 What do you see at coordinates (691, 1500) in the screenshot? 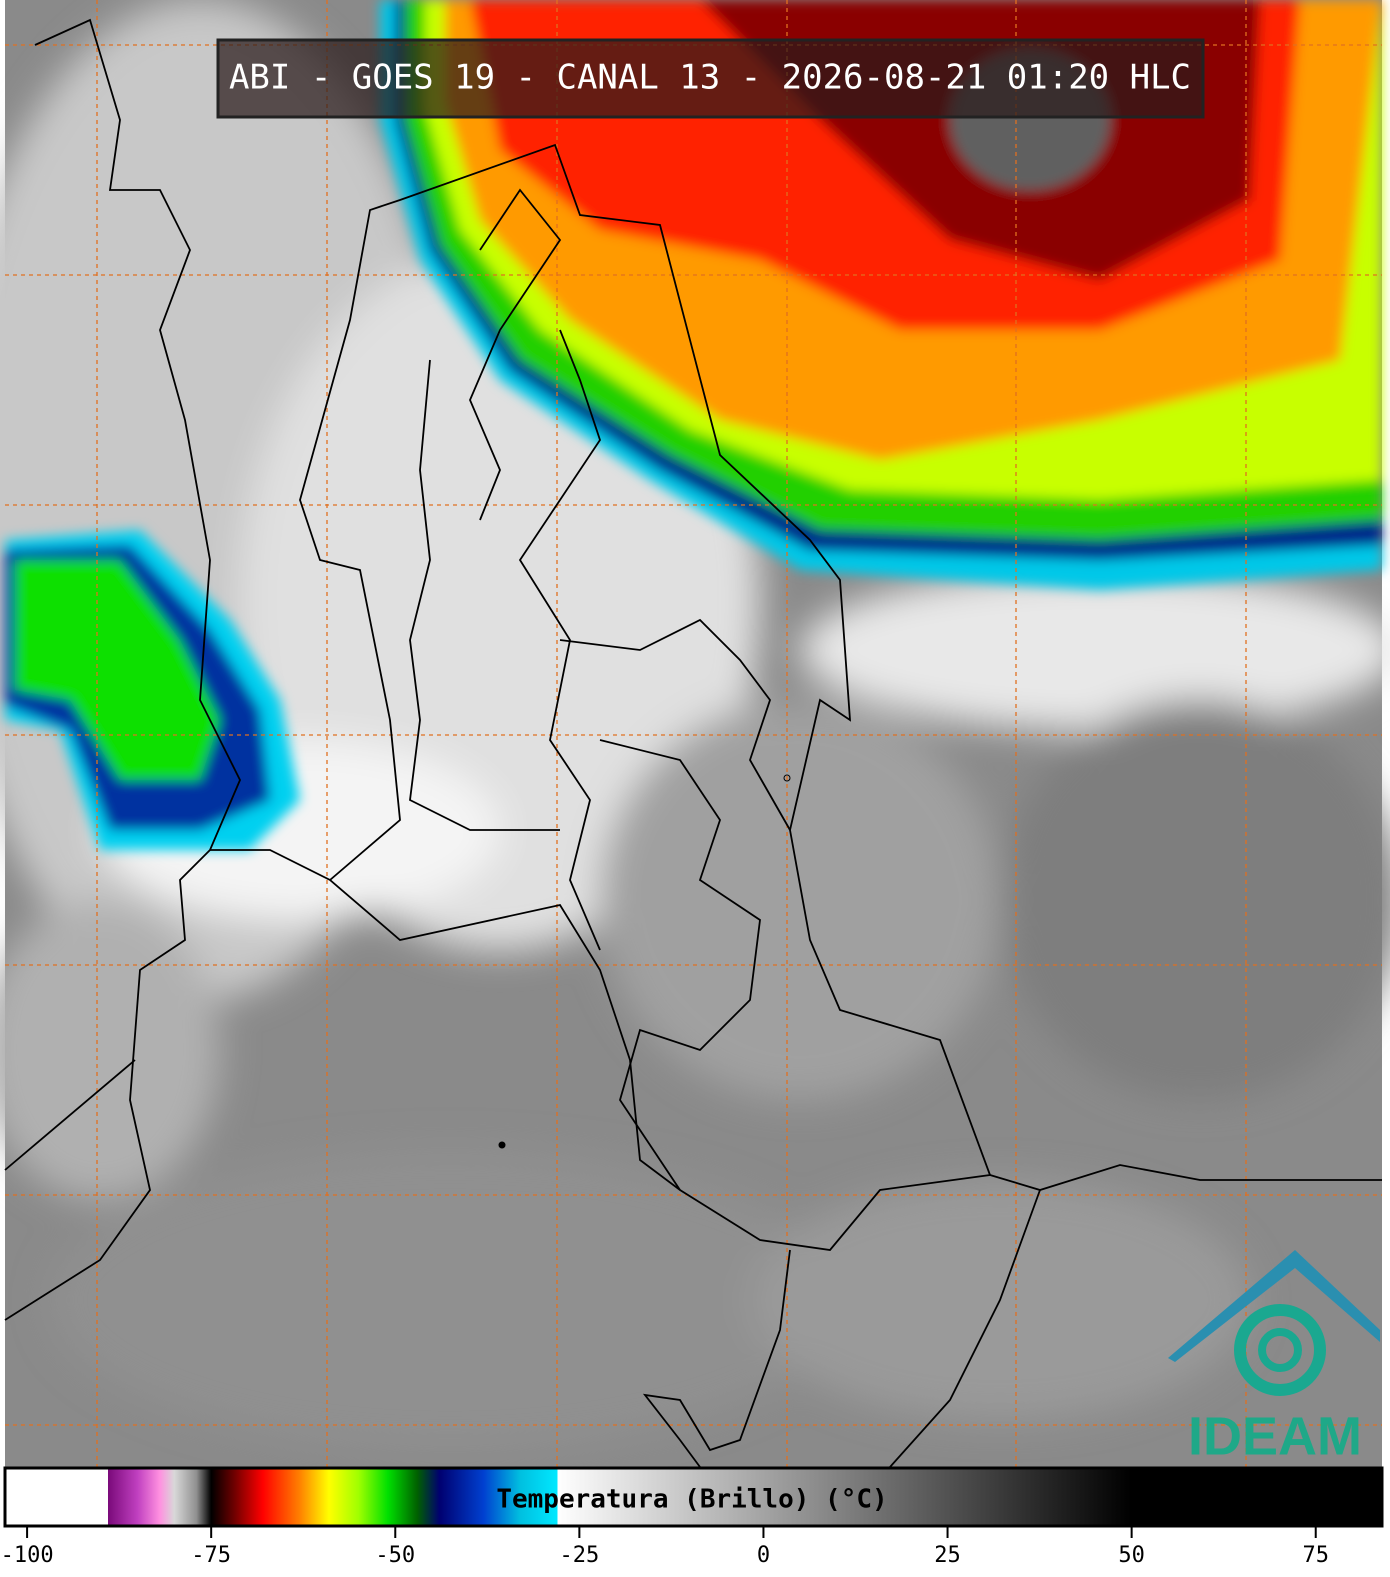
I see `colorbar-label: Temperatura (Brillo) (°C)` at bounding box center [691, 1500].